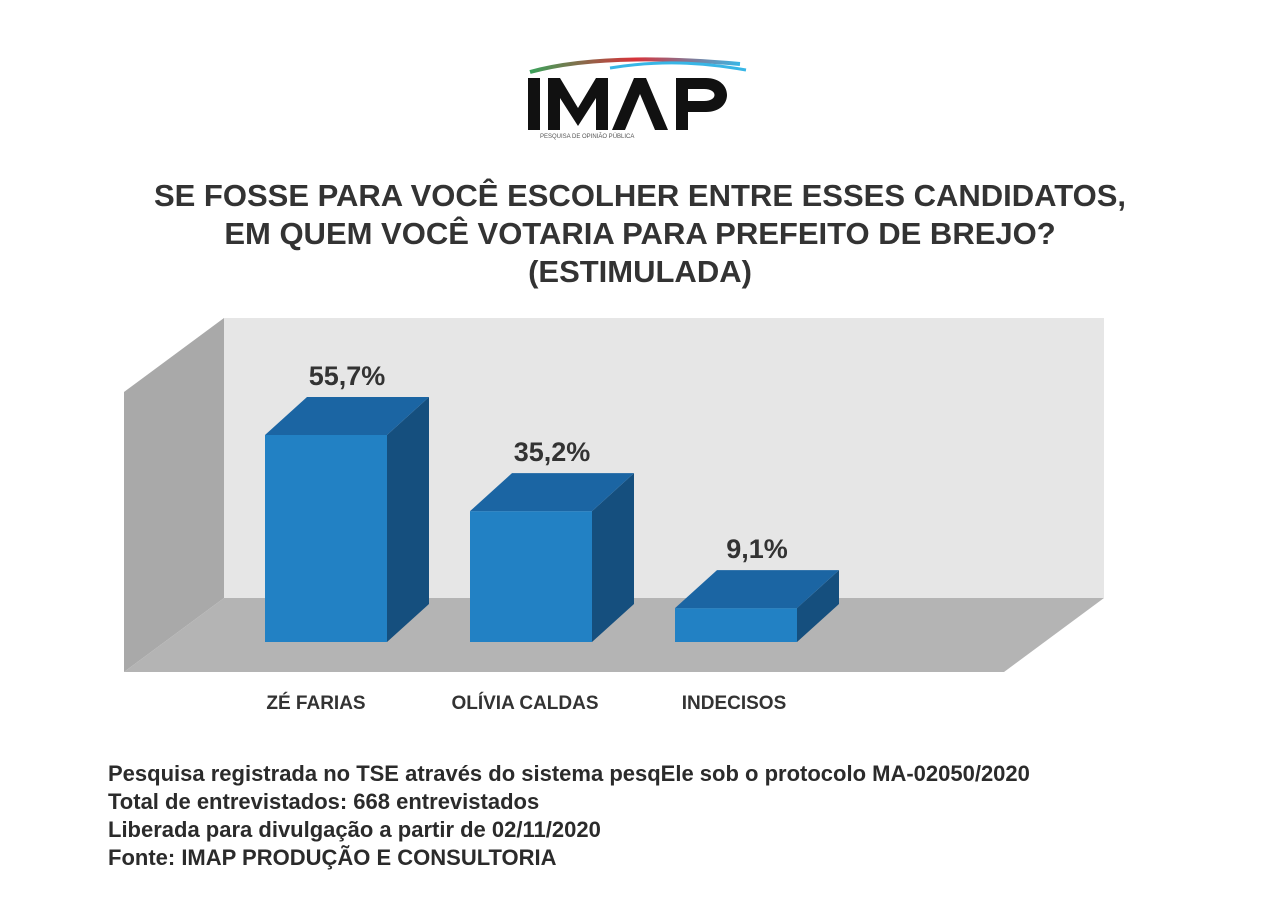  What do you see at coordinates (174, 495) in the screenshot?
I see `chart-side-wall` at bounding box center [174, 495].